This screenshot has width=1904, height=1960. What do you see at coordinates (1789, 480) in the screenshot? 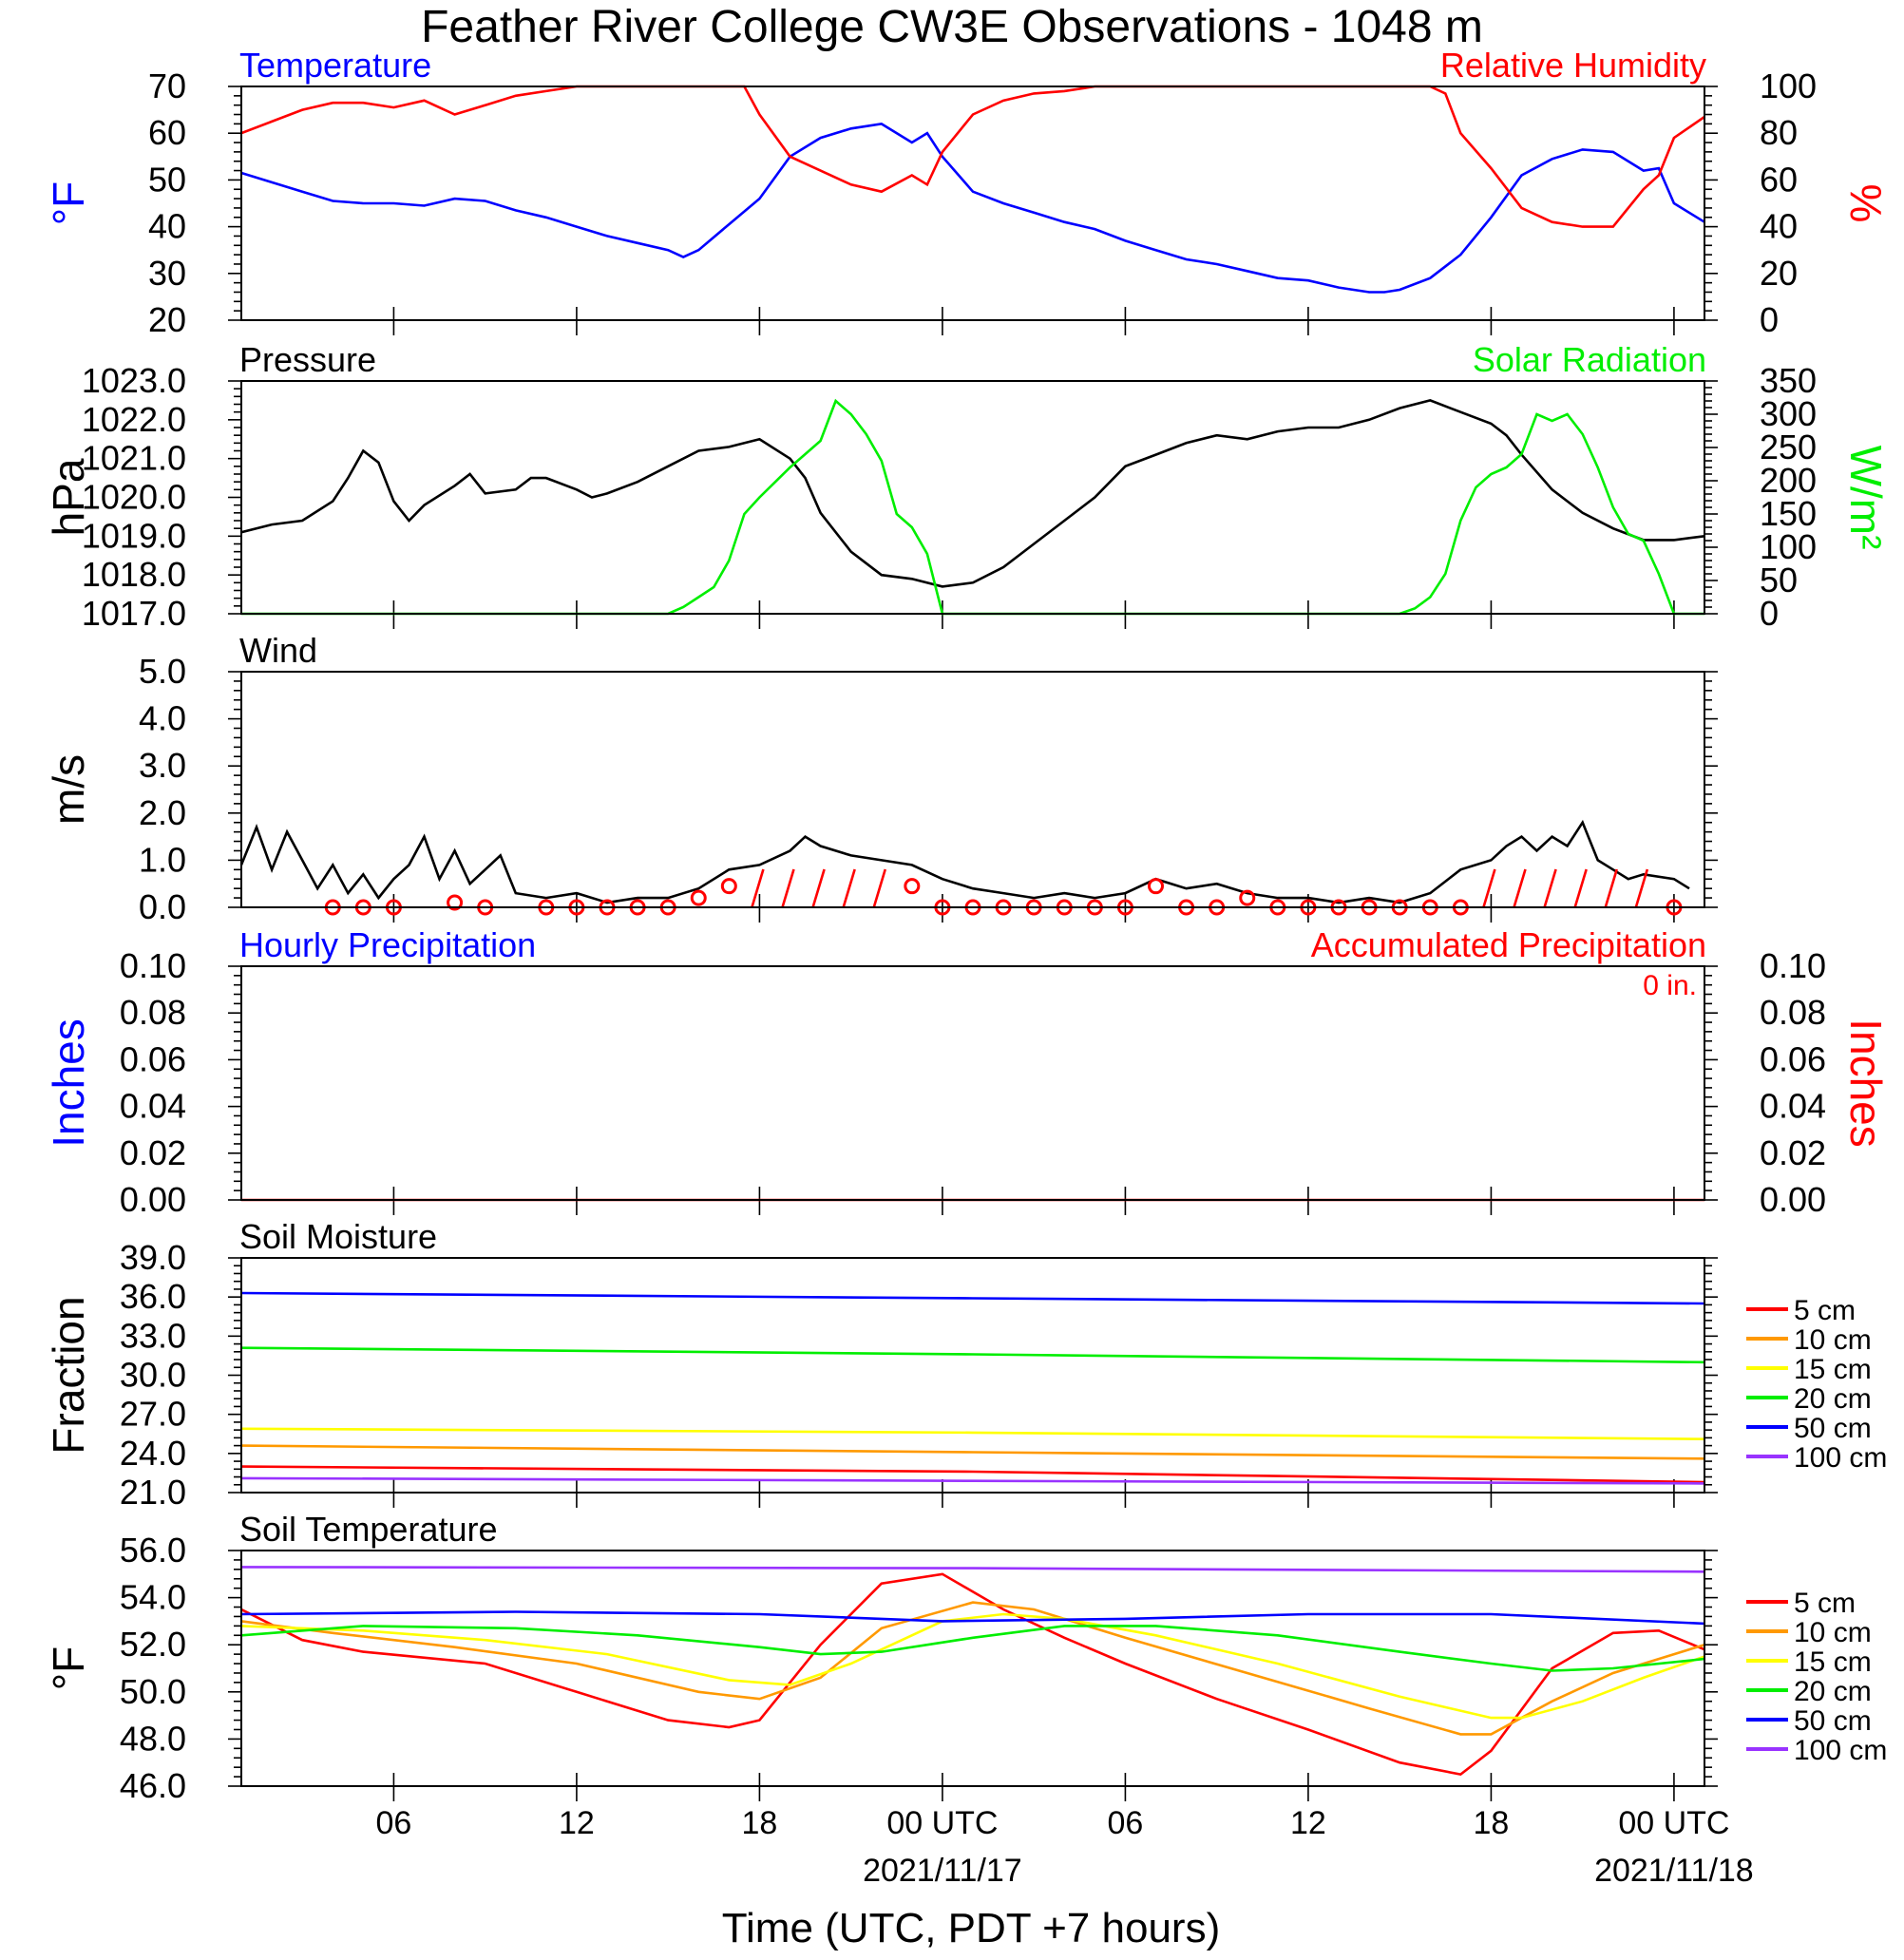
I see `y-tick-label-right: 200` at bounding box center [1789, 480].